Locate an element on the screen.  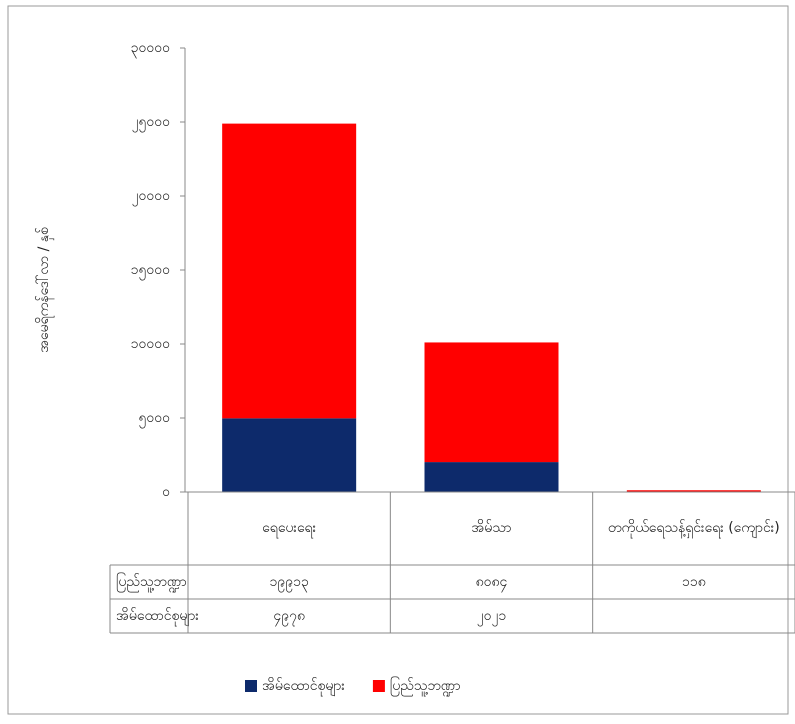
legend-label: ပြည်သူ့ဘဏ္ဍာ is located at coordinates (425, 686).